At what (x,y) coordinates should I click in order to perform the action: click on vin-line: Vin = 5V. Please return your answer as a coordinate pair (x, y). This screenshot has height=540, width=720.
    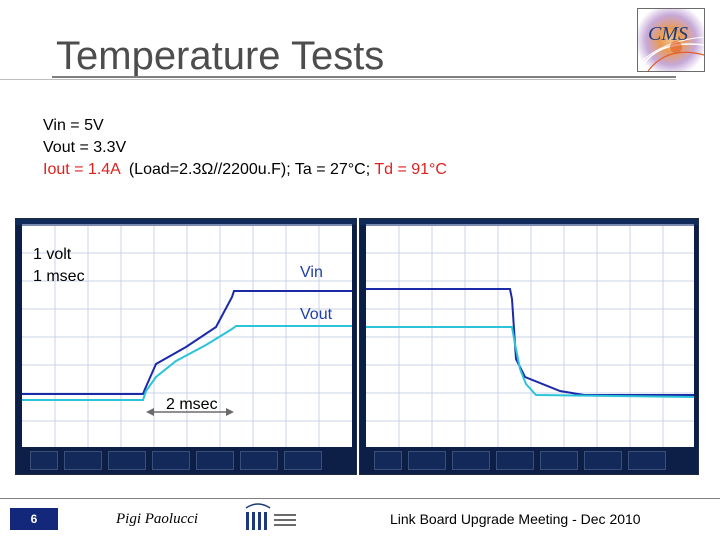
    Looking at the image, I should click on (73, 125).